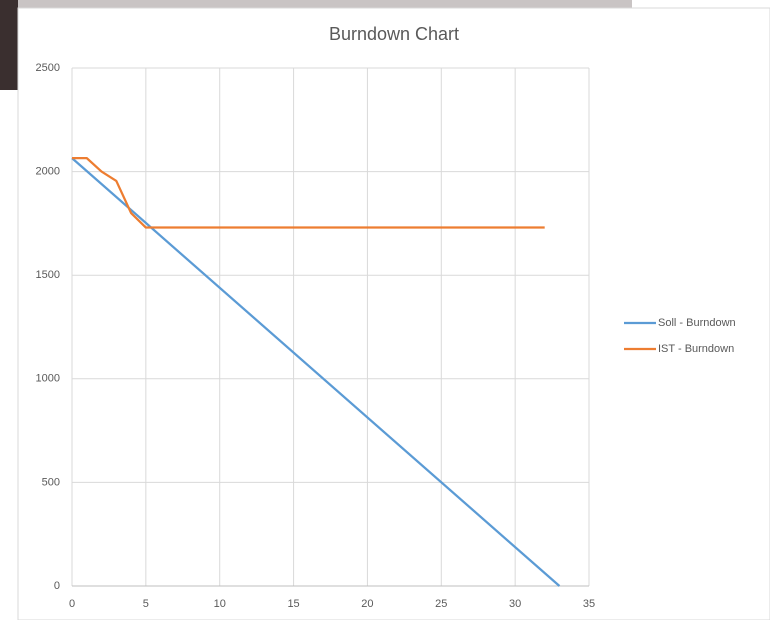 Image resolution: width=770 pixels, height=620 pixels. What do you see at coordinates (316, 4) in the screenshot?
I see `background-strip` at bounding box center [316, 4].